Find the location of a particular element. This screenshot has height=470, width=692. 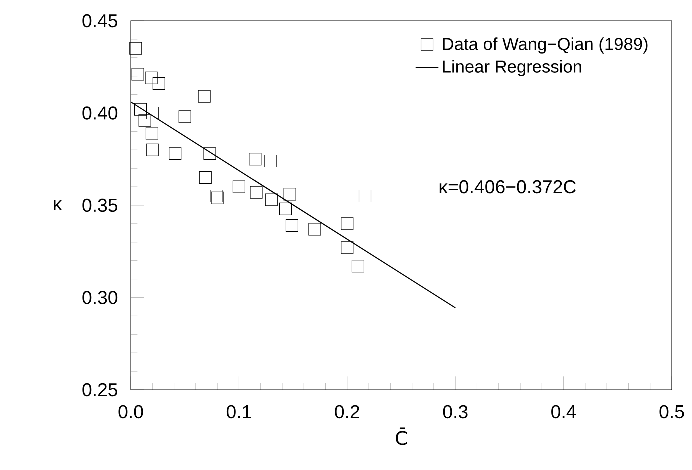

x-axis-title: C̄ is located at coordinates (402, 437).